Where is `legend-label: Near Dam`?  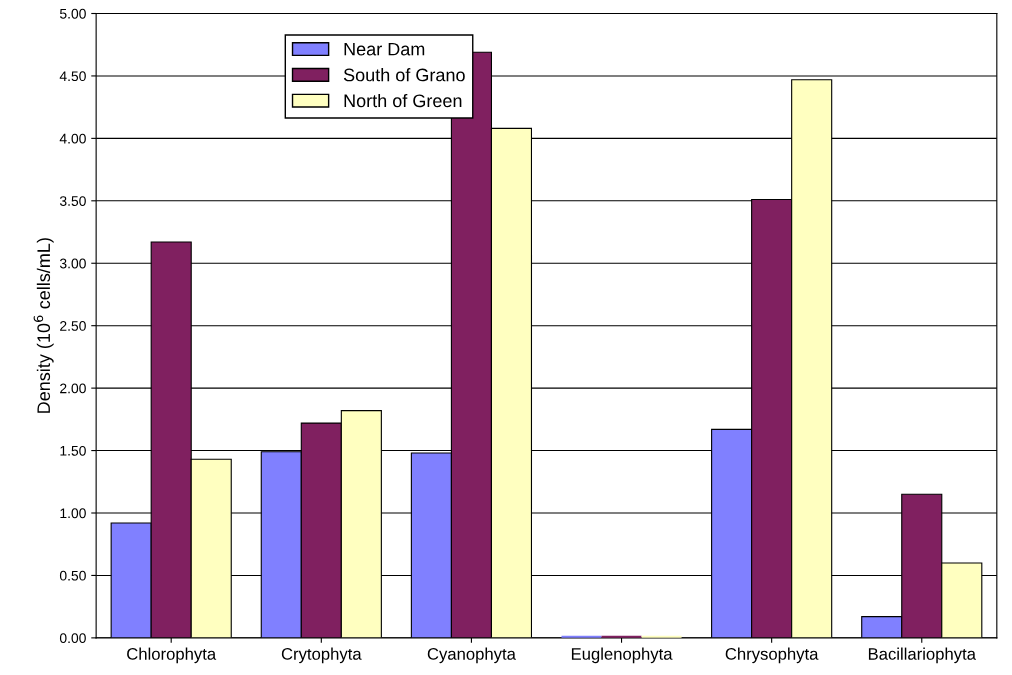
legend-label: Near Dam is located at coordinates (384, 49).